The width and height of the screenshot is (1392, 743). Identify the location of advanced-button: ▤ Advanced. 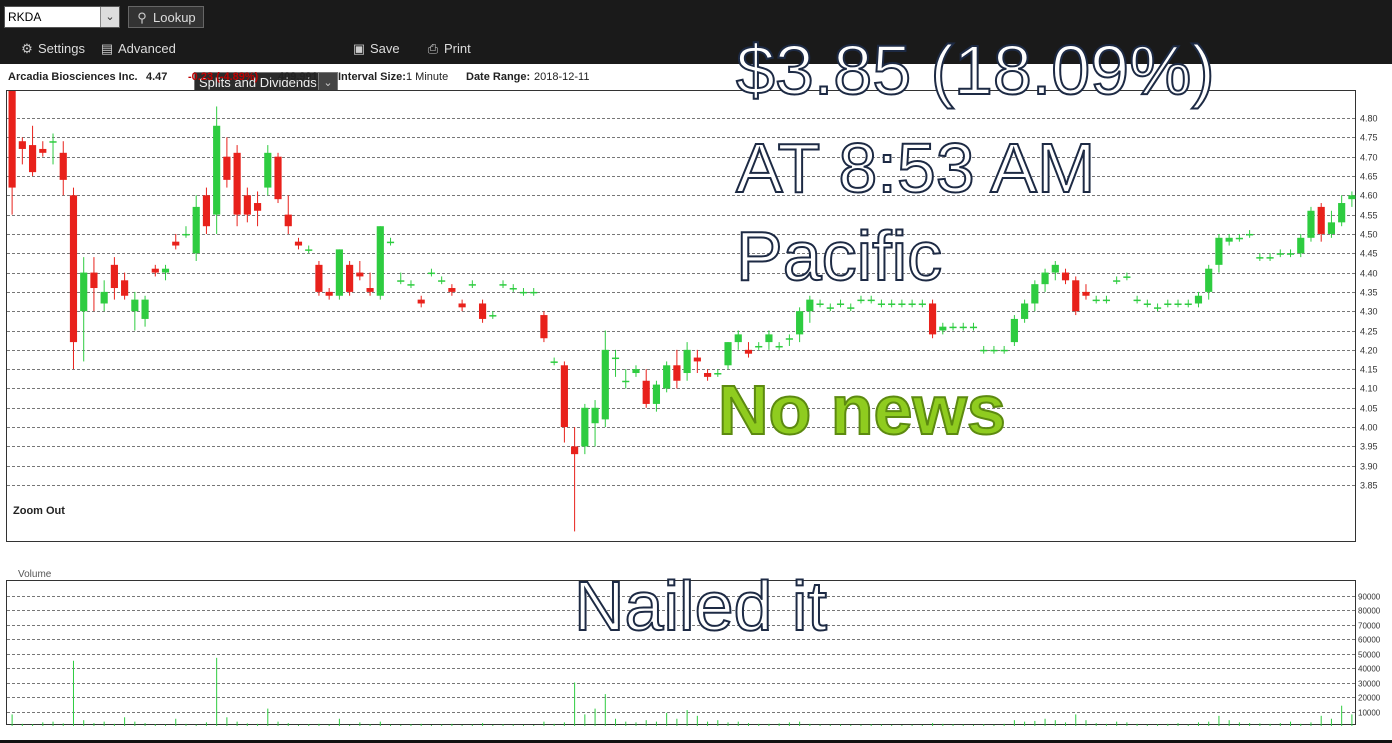
(138, 49).